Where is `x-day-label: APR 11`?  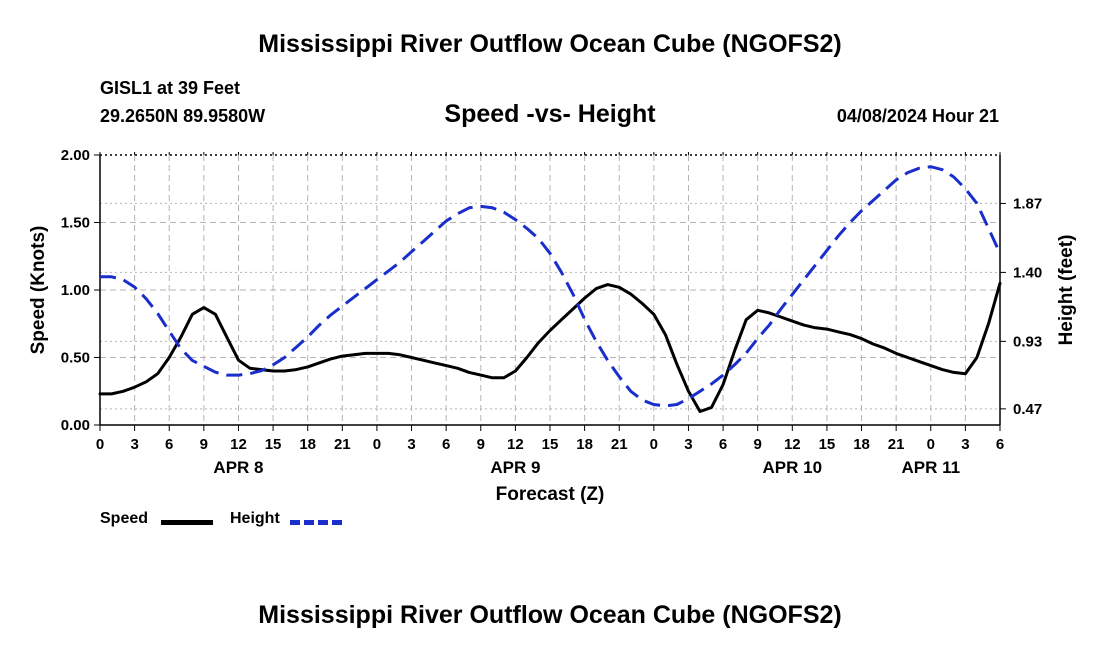 x-day-label: APR 11 is located at coordinates (930, 467).